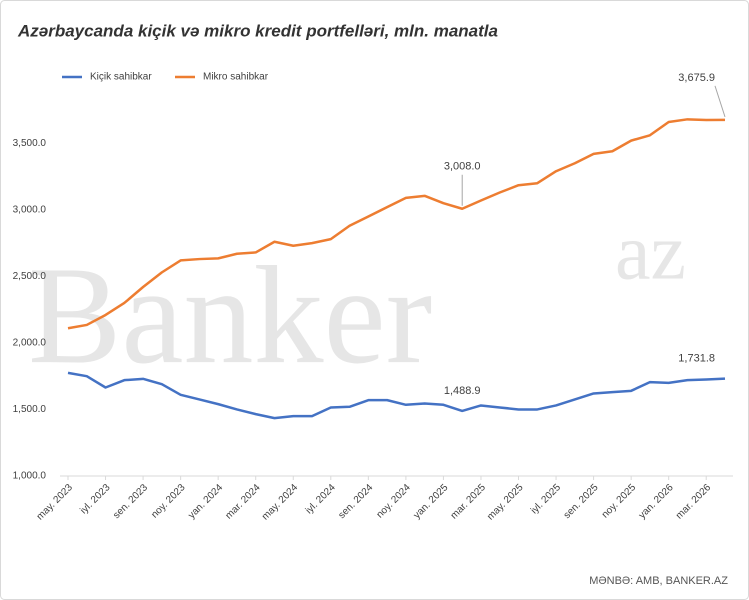 The height and width of the screenshot is (600, 749). What do you see at coordinates (30, 143) in the screenshot?
I see `y-tick-label: 3,500.0` at bounding box center [30, 143].